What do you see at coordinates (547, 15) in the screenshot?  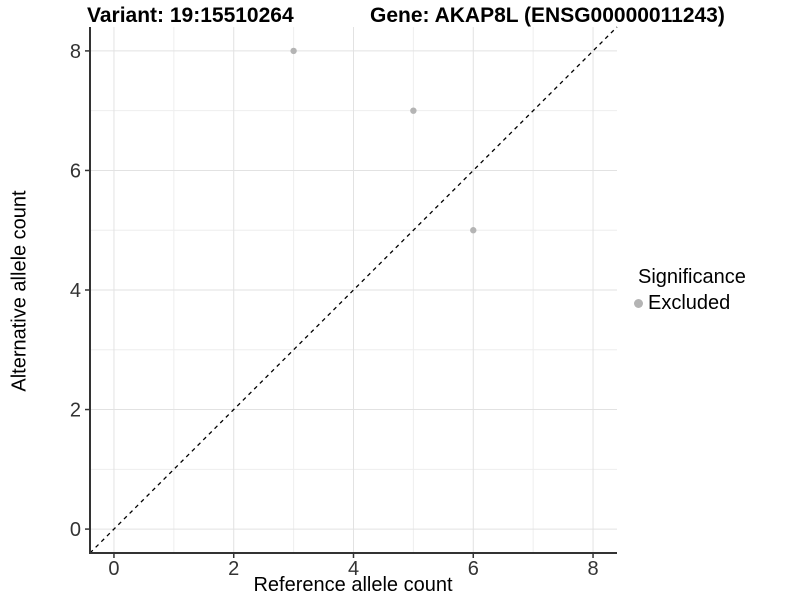 I see `plot-title-gene: Gene: AKAP8L (ENSG00000011243)` at bounding box center [547, 15].